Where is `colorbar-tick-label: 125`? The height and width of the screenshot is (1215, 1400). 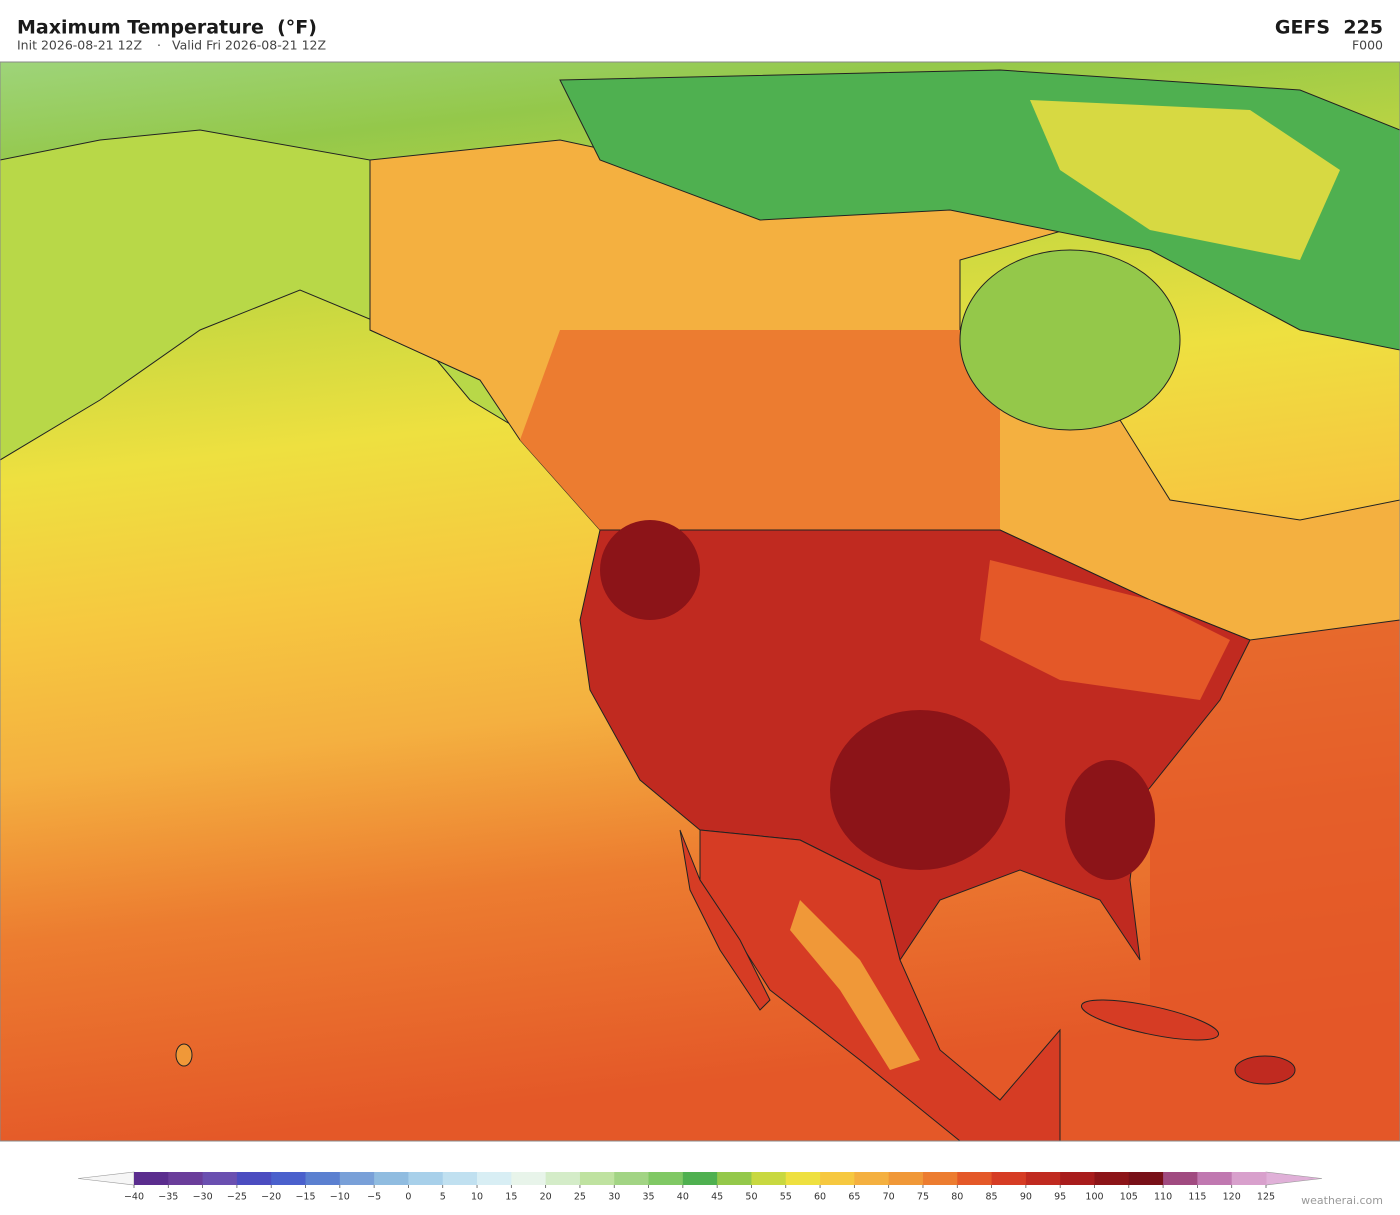 colorbar-tick-label: 125 is located at coordinates (1266, 1197).